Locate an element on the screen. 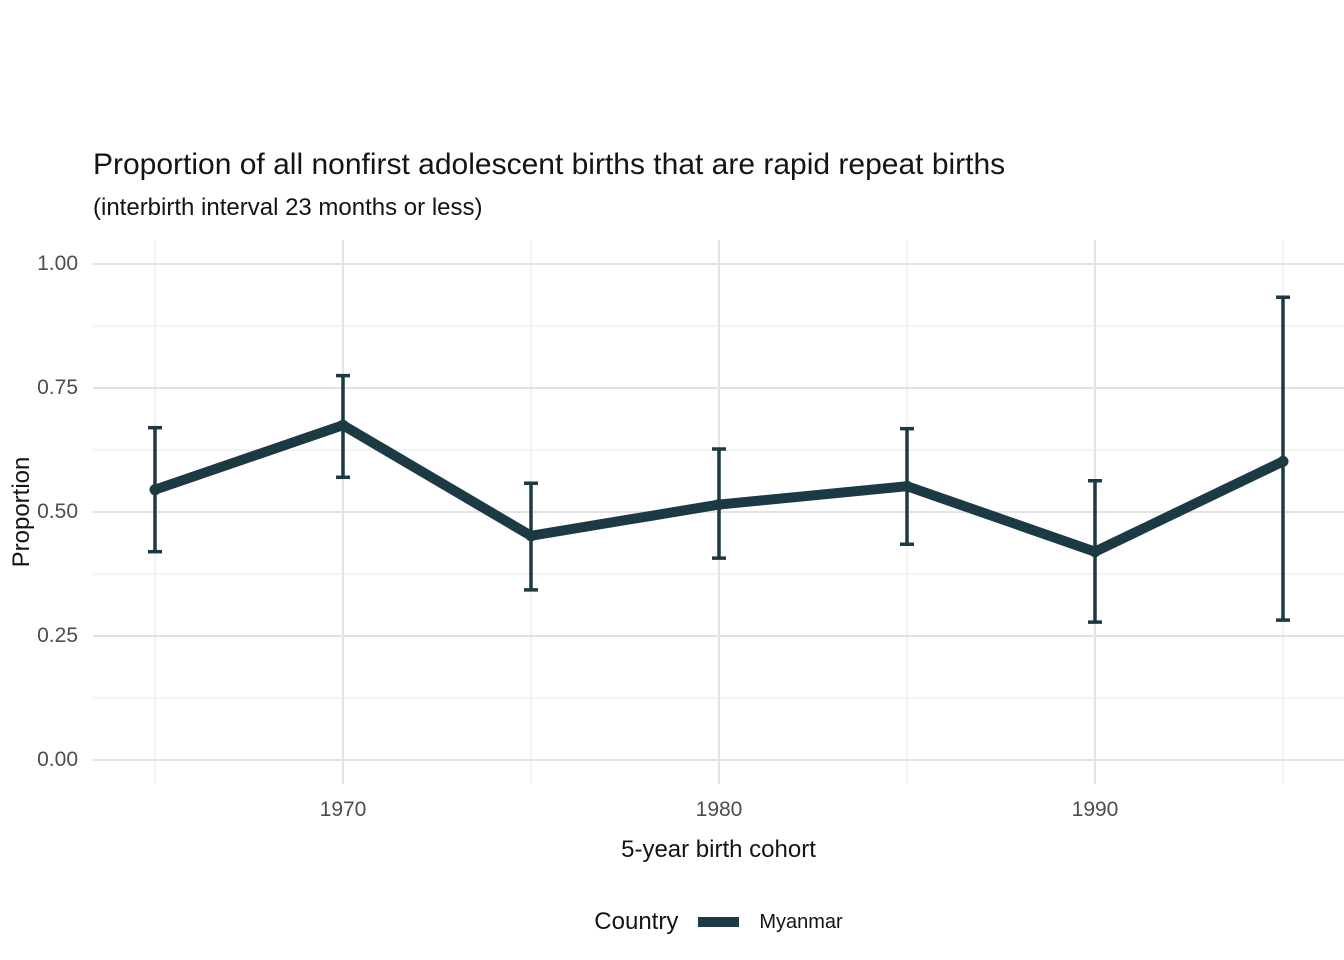 The height and width of the screenshot is (960, 1344). y-tick-label: 1.00 is located at coordinates (57, 263).